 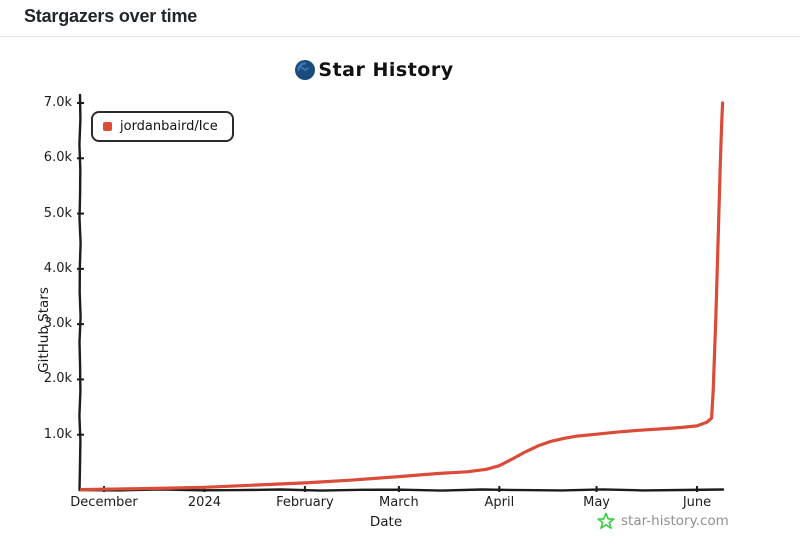 What do you see at coordinates (305, 502) in the screenshot?
I see `x-axis-tick-label: February` at bounding box center [305, 502].